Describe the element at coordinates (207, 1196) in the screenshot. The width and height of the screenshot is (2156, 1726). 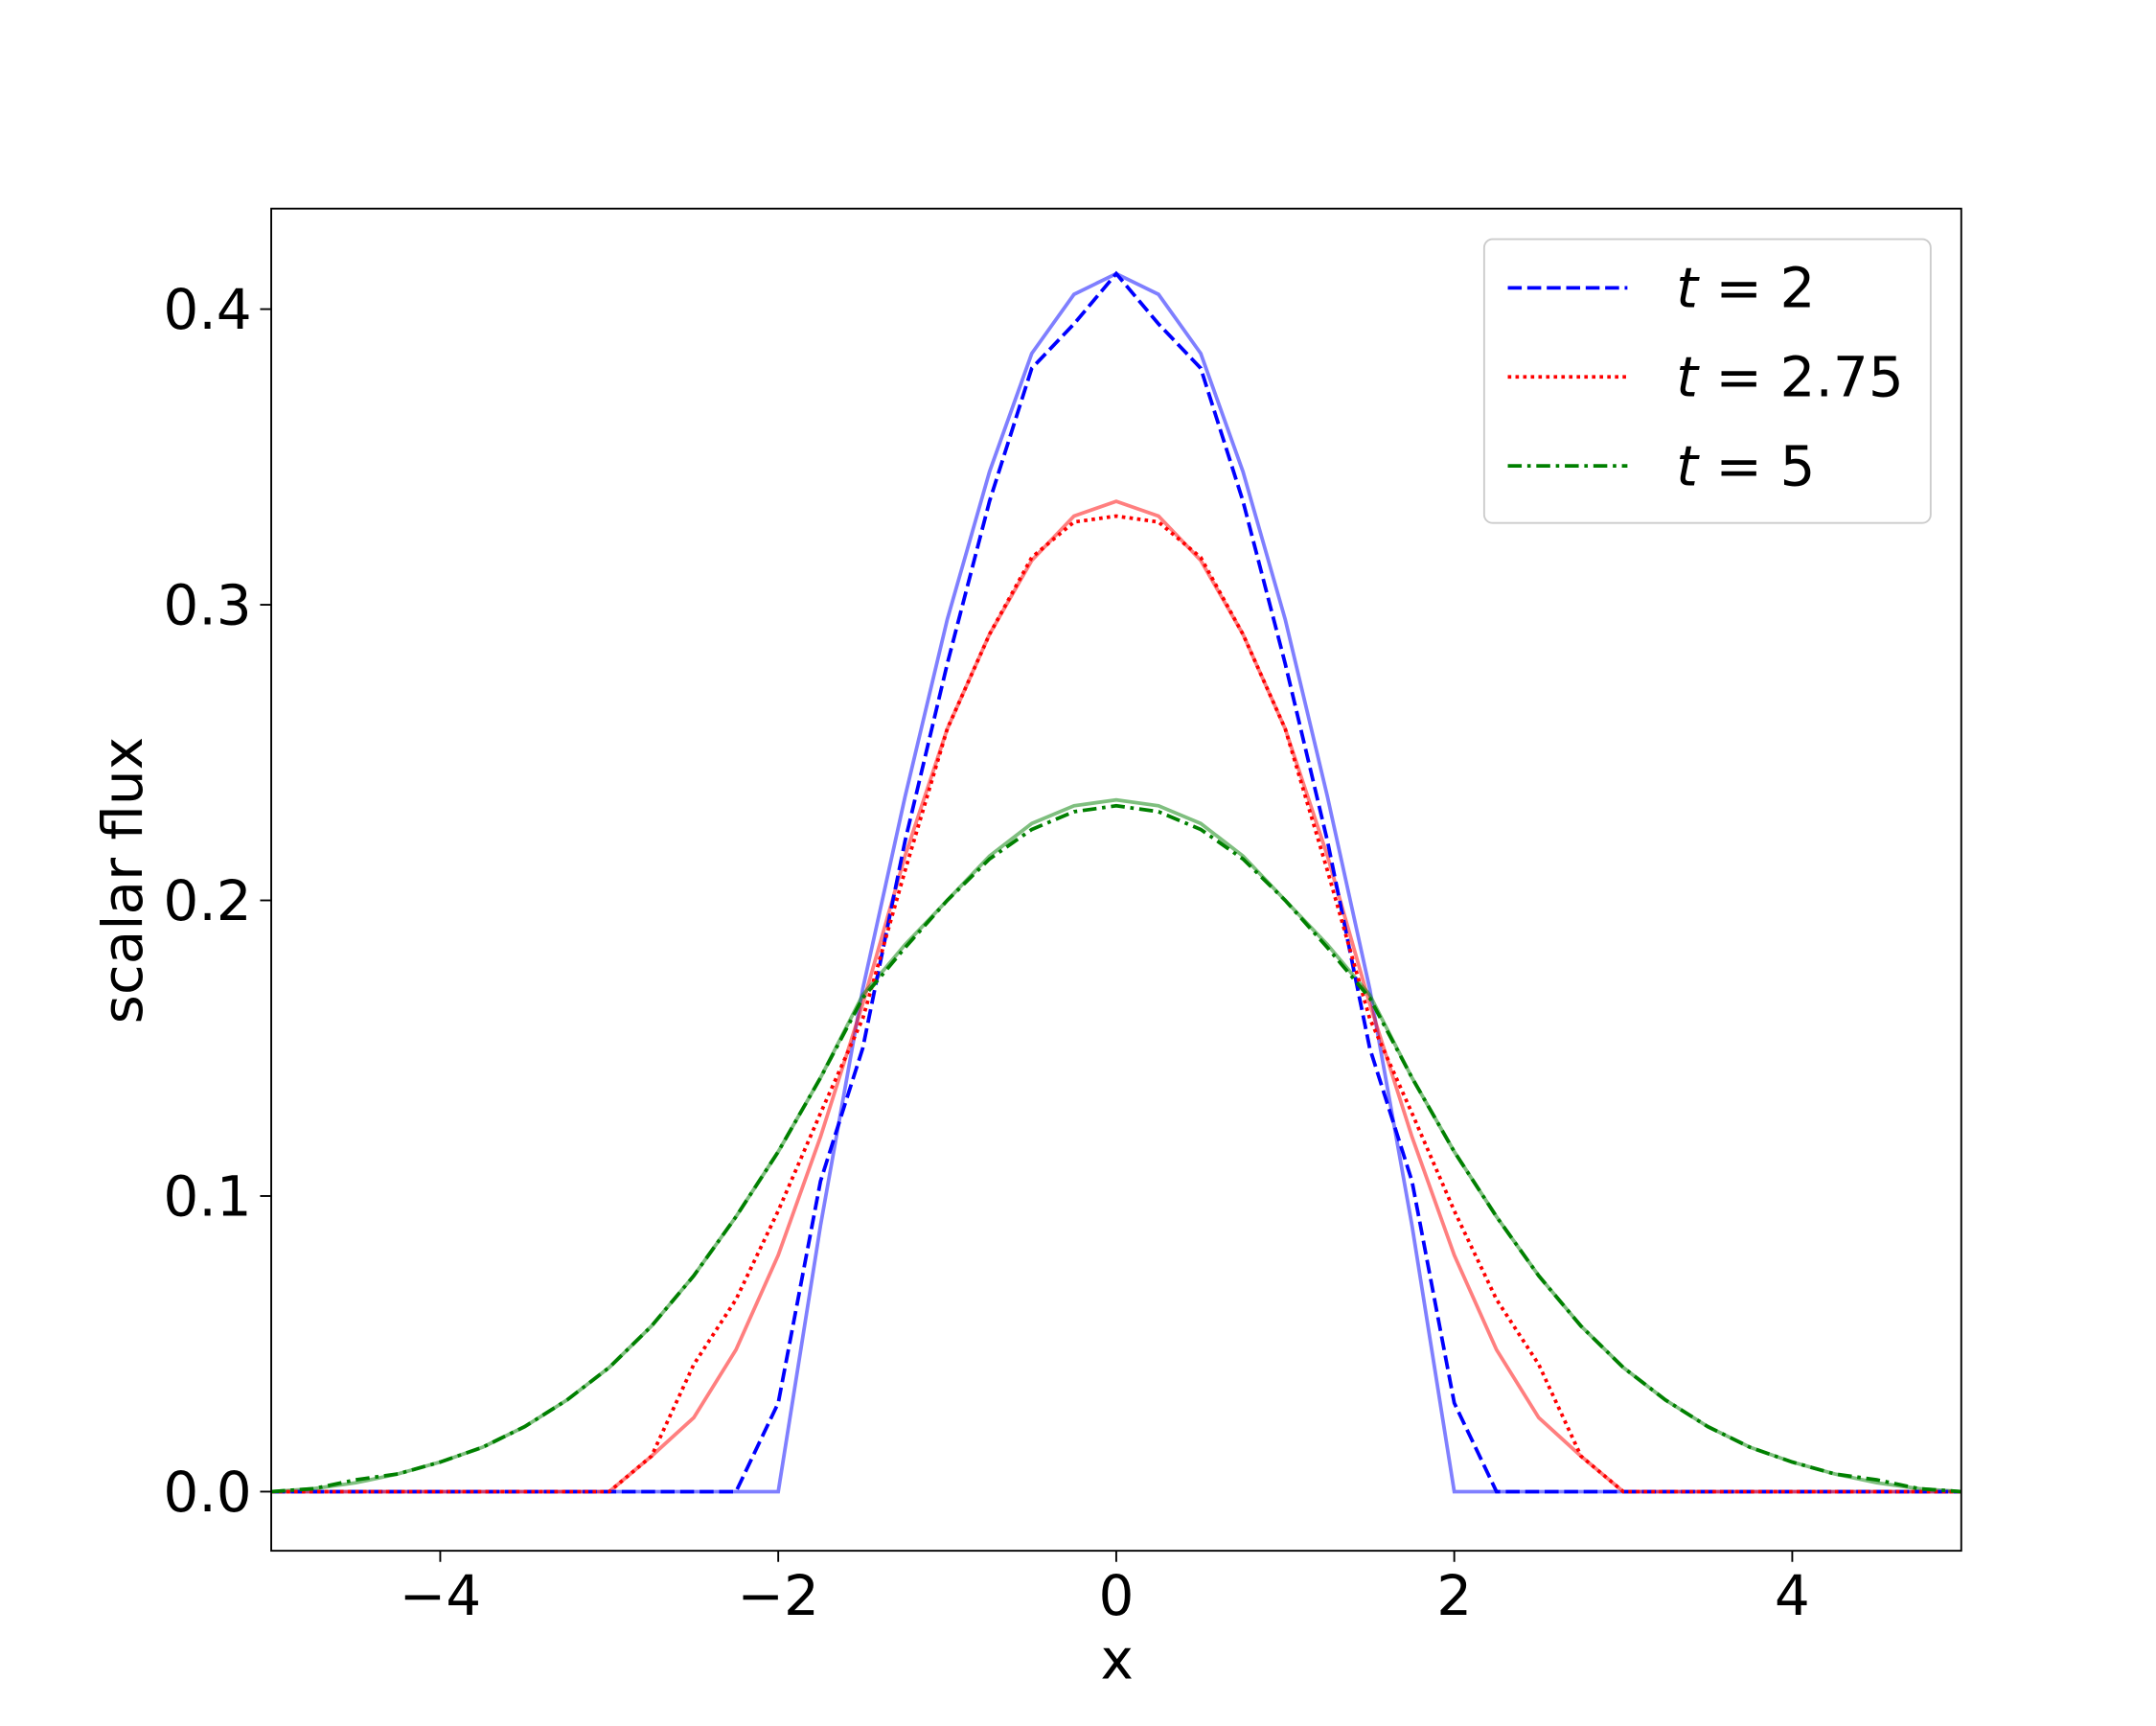
I see `y-tick-label: 0.1` at that location.